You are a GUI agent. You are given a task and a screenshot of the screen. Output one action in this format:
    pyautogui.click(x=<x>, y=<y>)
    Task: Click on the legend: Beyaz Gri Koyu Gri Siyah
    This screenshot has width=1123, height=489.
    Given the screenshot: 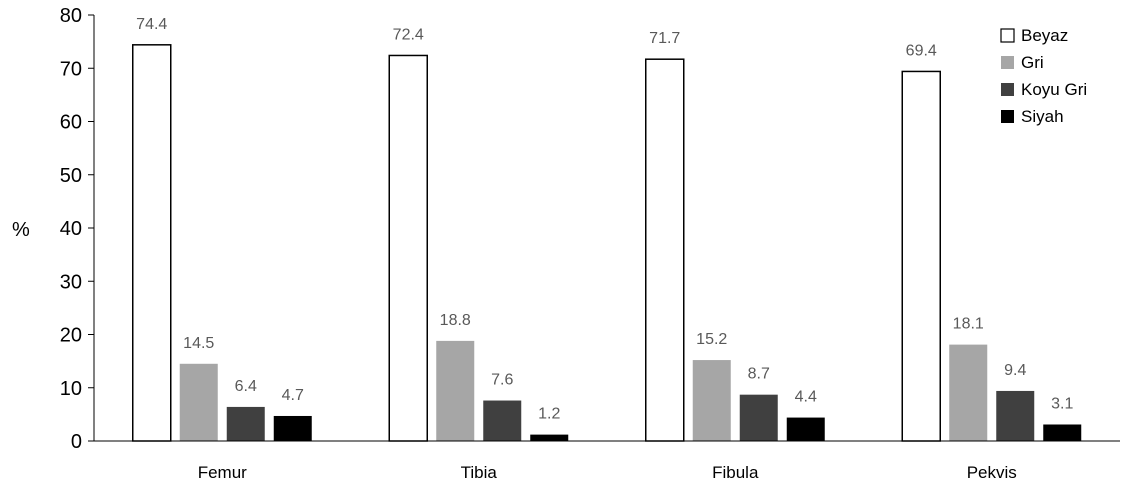 What is the action you would take?
    pyautogui.click(x=1043, y=76)
    